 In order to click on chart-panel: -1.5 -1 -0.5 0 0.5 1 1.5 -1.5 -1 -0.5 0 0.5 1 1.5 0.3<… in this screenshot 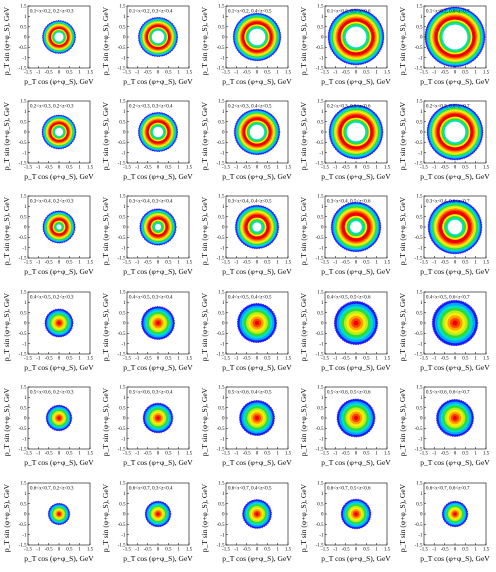, I will do `click(247, 237)`.